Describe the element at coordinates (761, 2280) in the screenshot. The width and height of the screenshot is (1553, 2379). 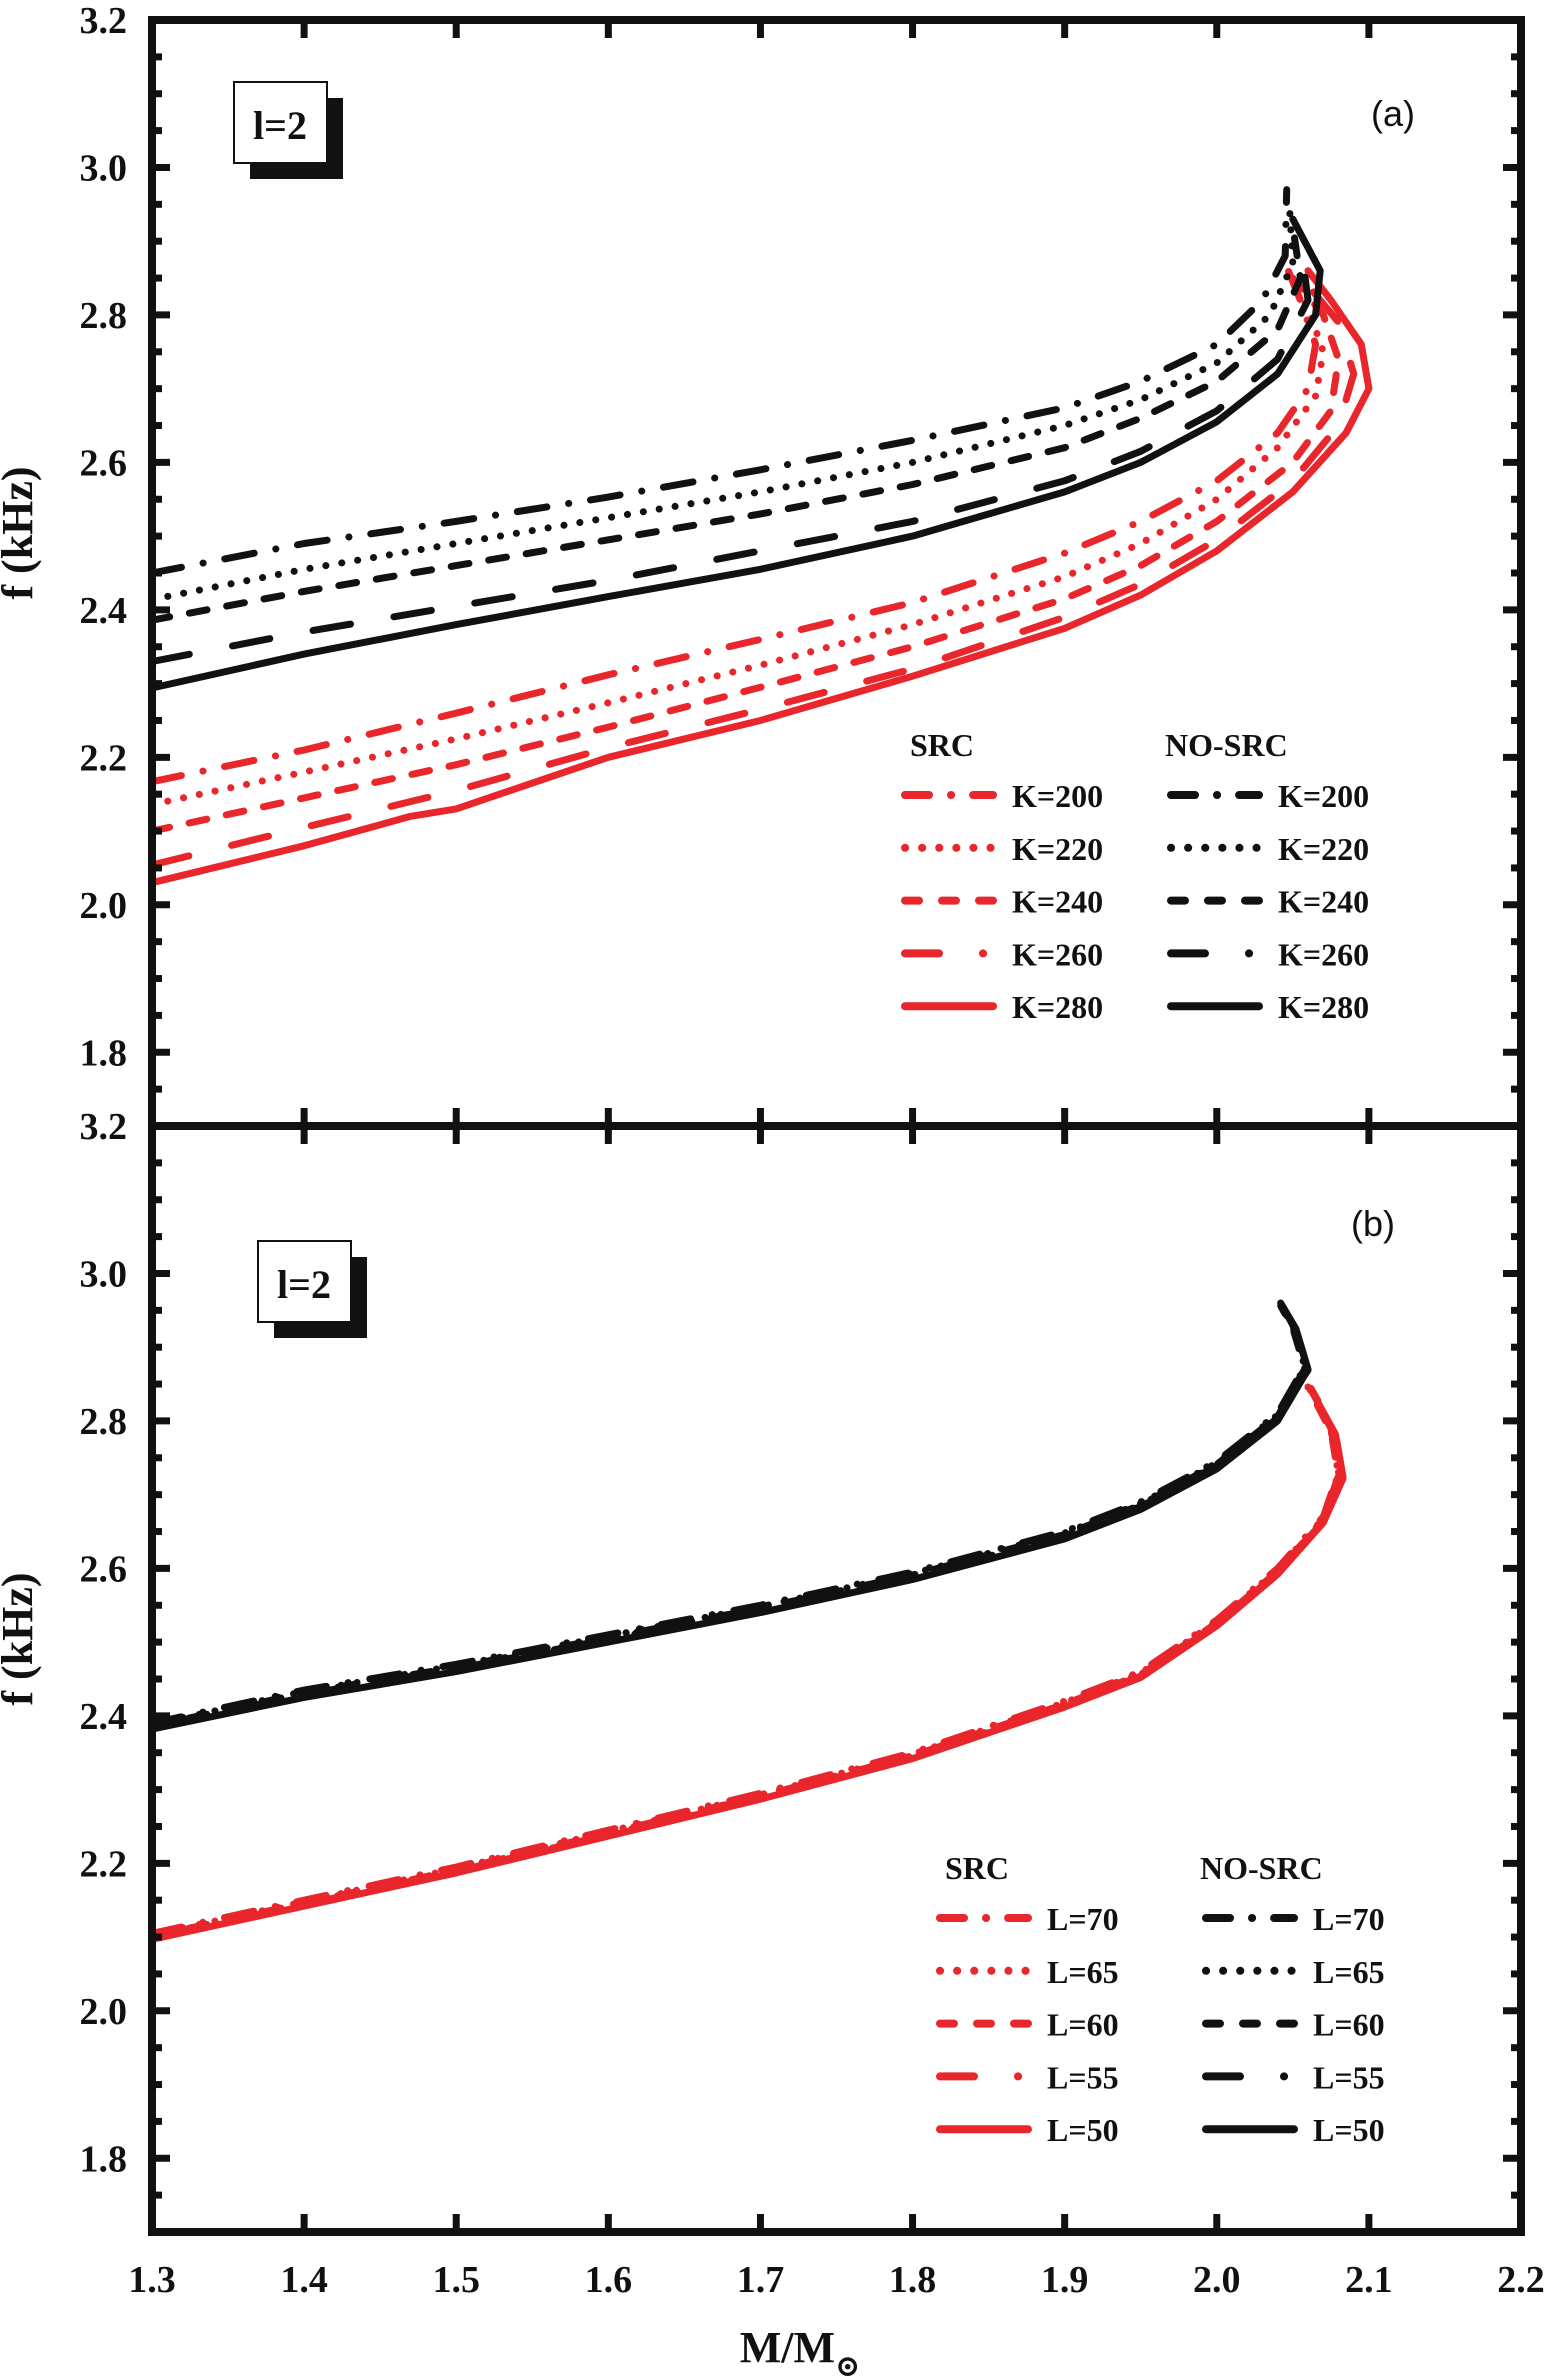
I see `x-tick-label: 1.7` at that location.